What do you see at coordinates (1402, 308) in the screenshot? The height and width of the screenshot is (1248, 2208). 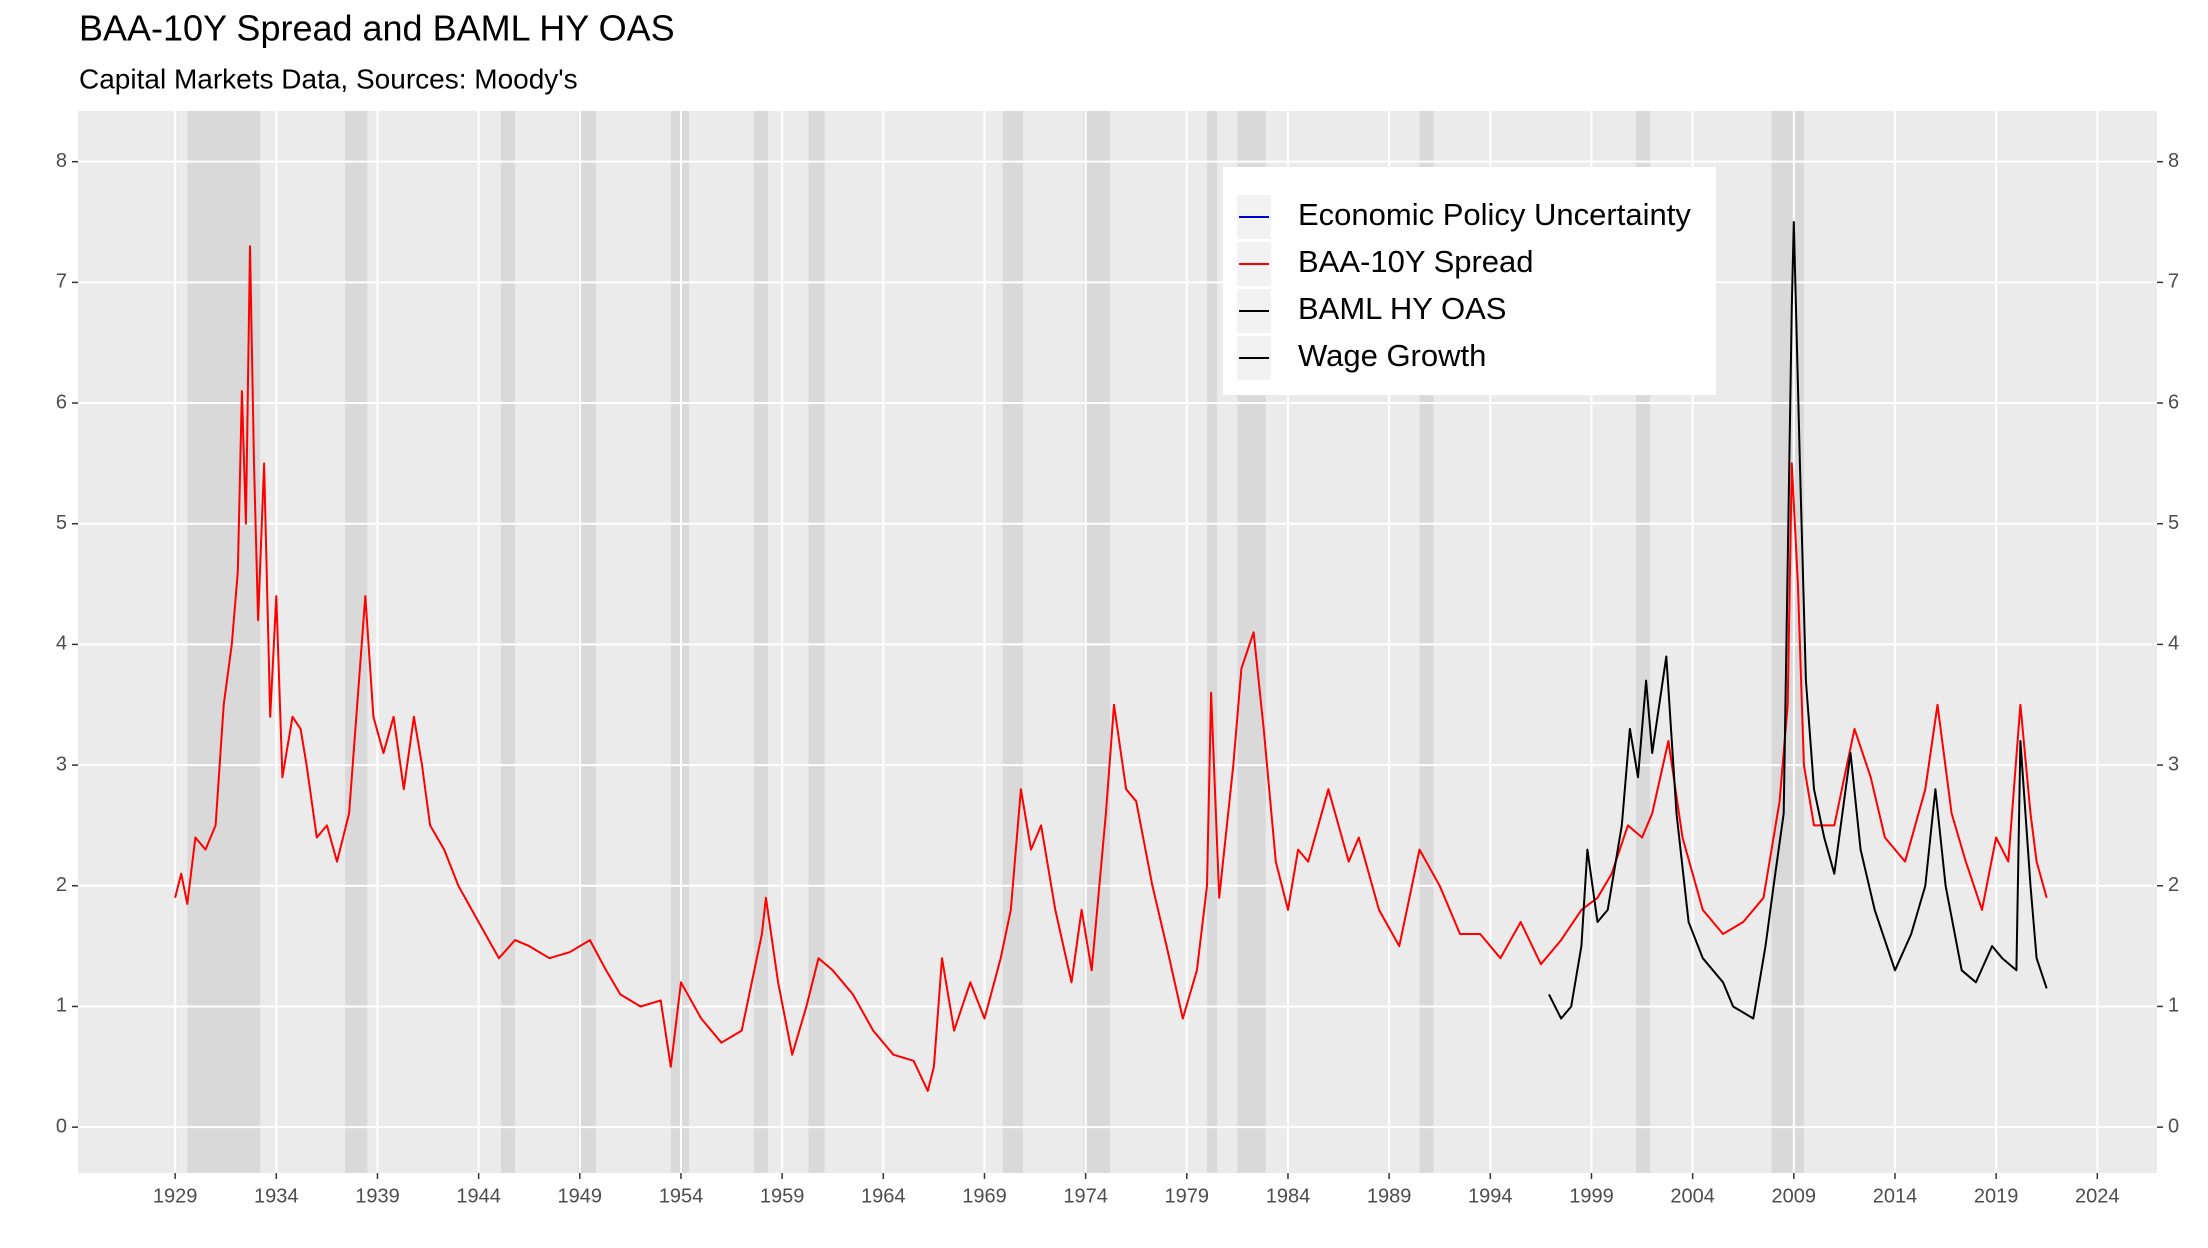 I see `legend-label: BAML HY OAS` at bounding box center [1402, 308].